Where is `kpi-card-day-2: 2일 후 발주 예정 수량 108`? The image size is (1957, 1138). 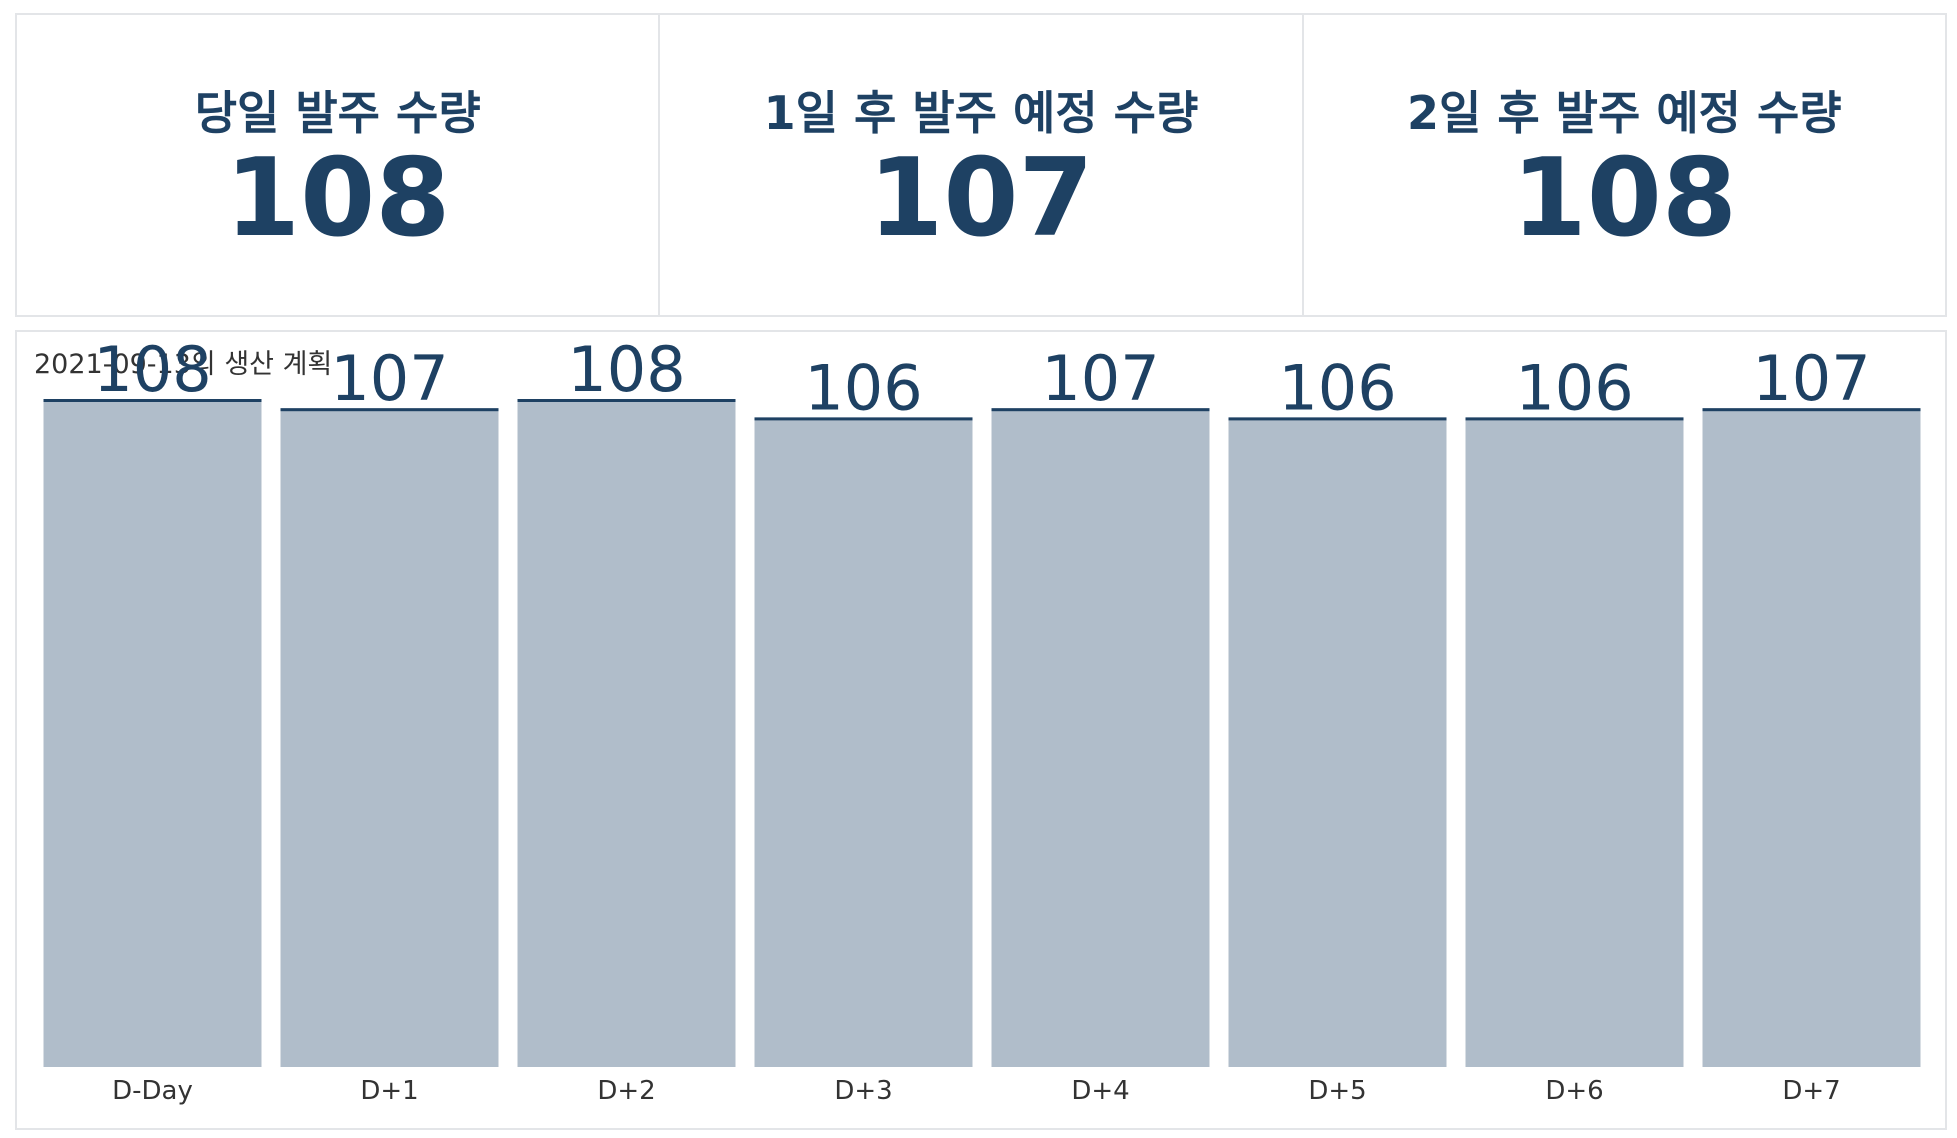
kpi-card-day-2: 2일 후 발주 예정 수량 108 is located at coordinates (1624, 165).